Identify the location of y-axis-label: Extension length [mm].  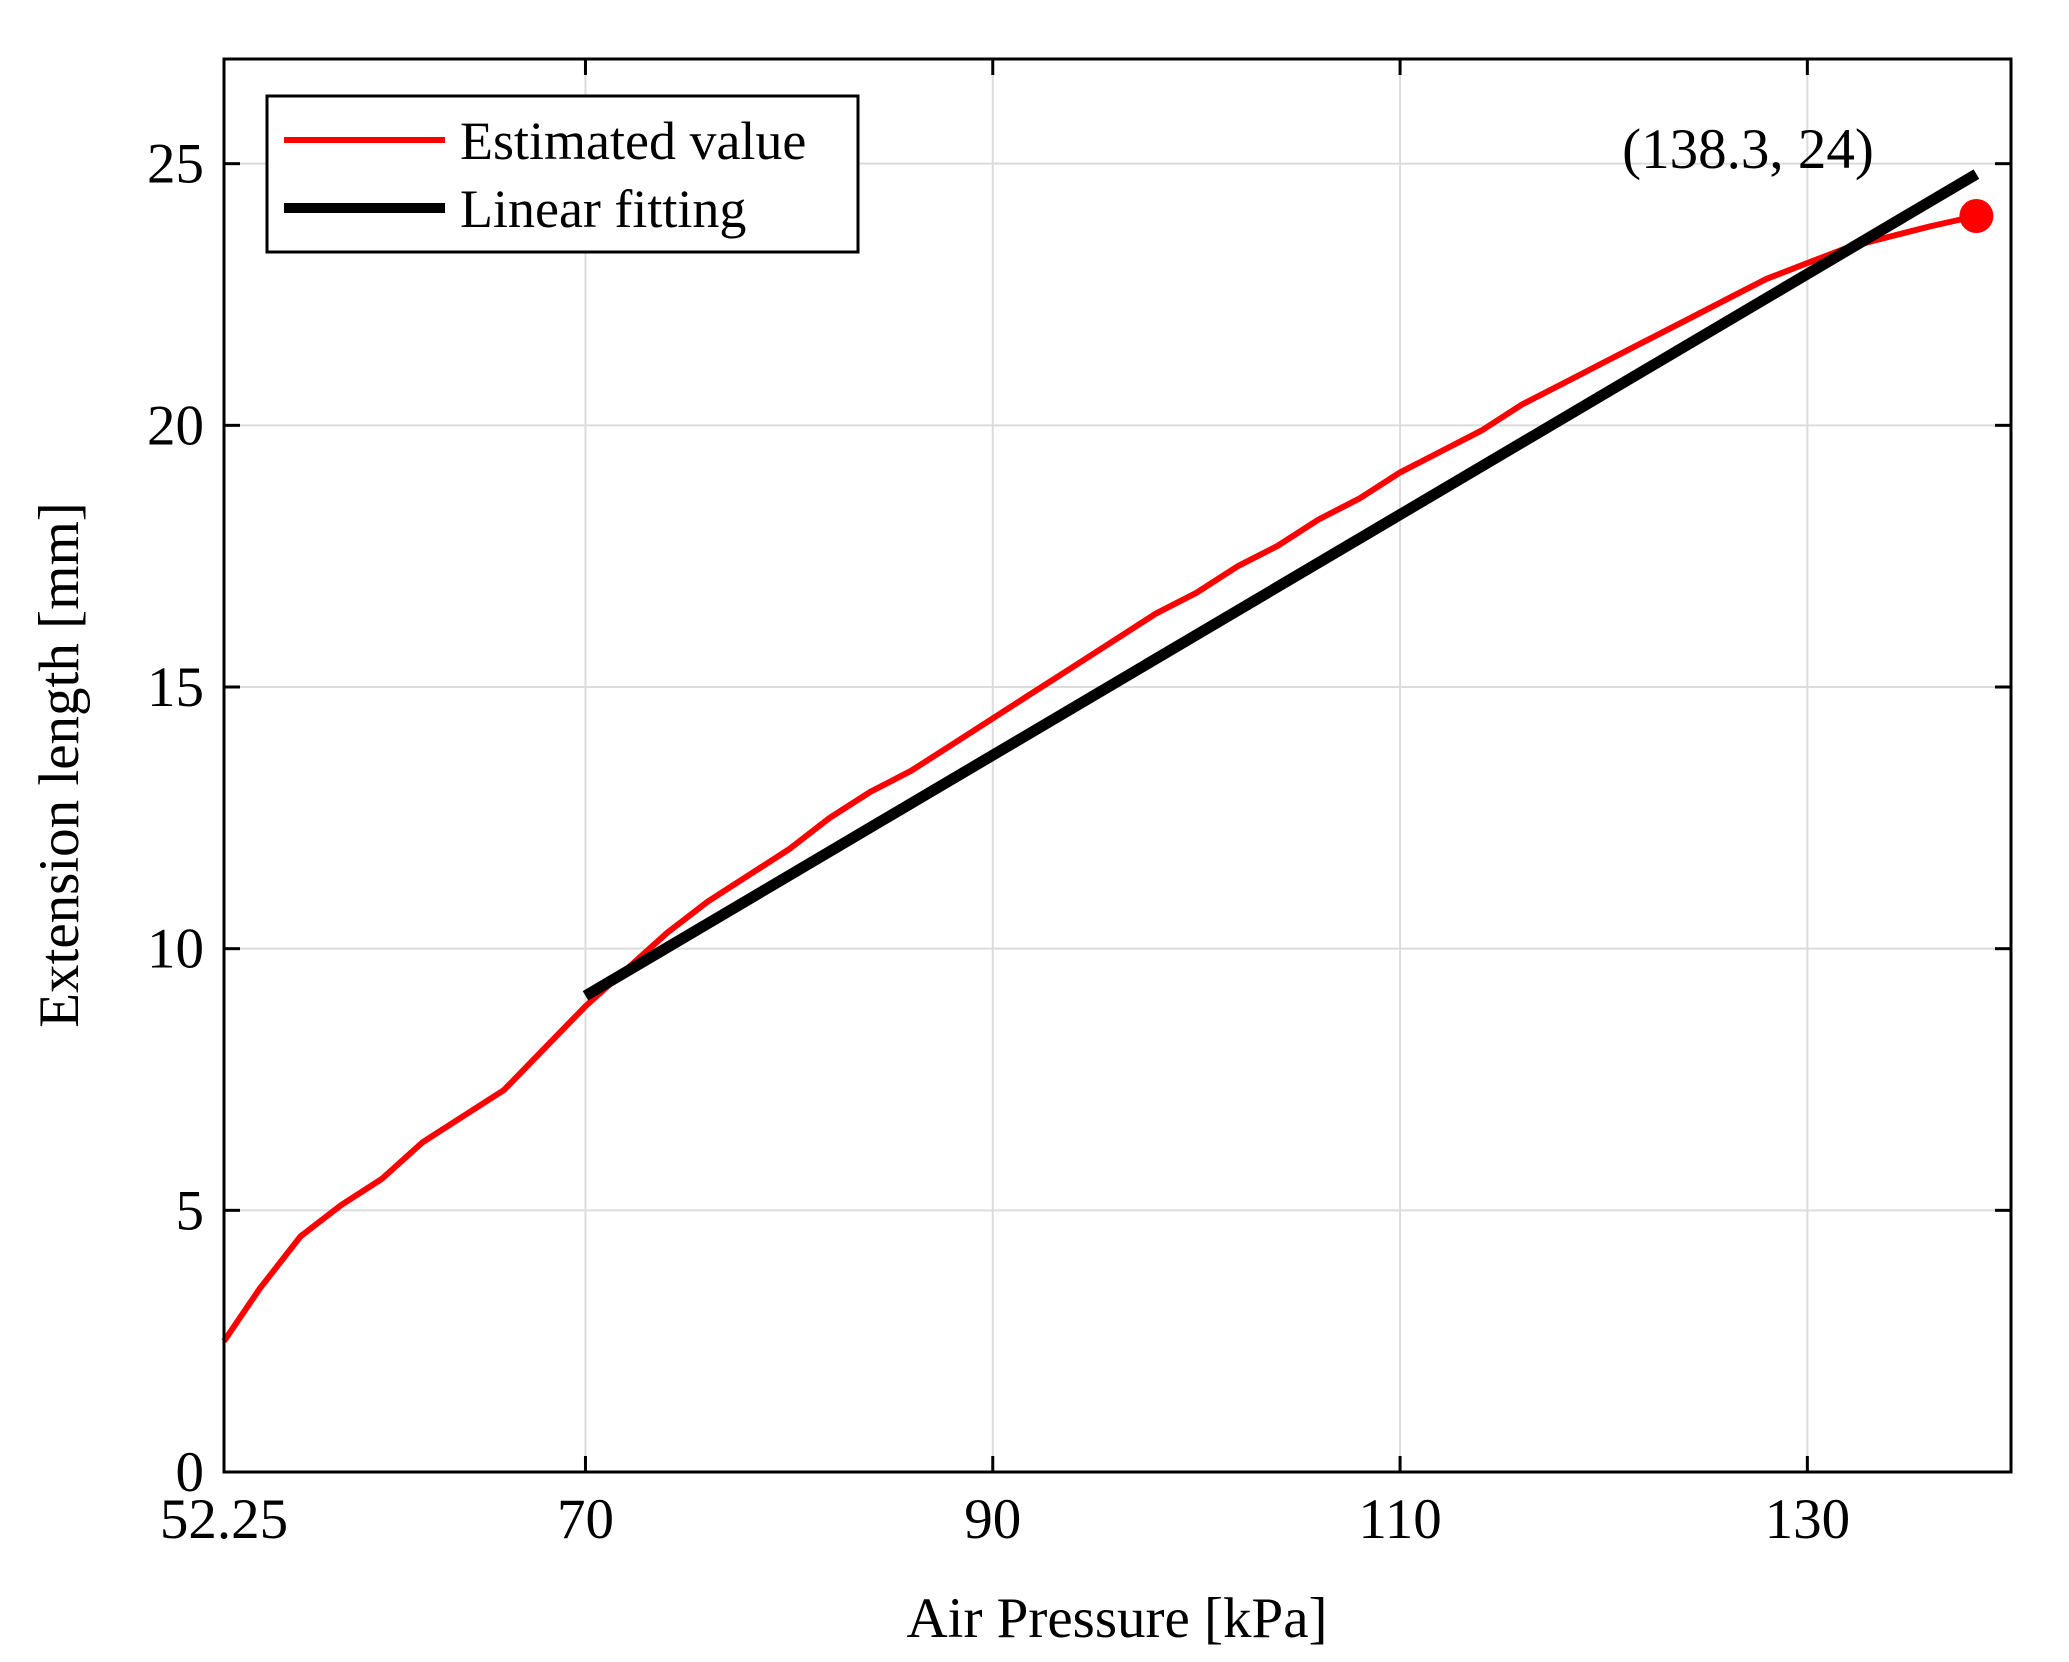
(59, 765).